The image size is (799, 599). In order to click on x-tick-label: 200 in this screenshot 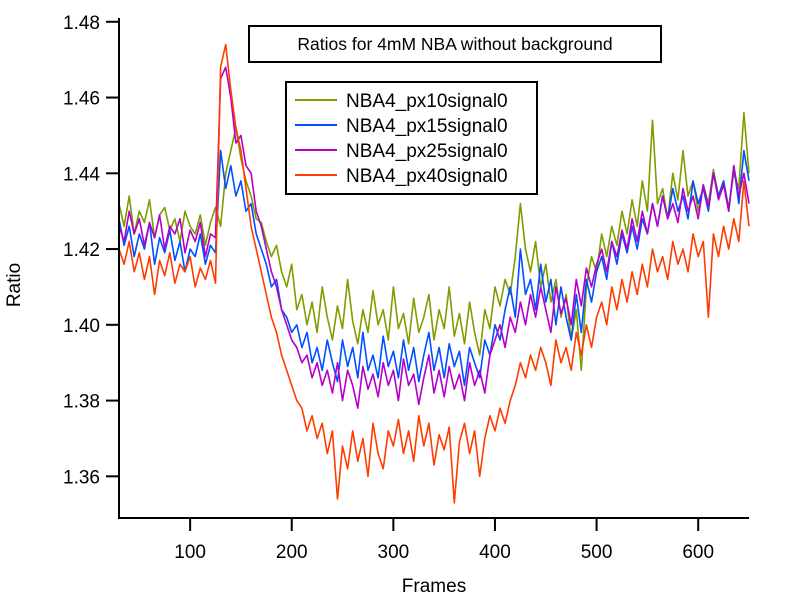, I will do `click(292, 552)`.